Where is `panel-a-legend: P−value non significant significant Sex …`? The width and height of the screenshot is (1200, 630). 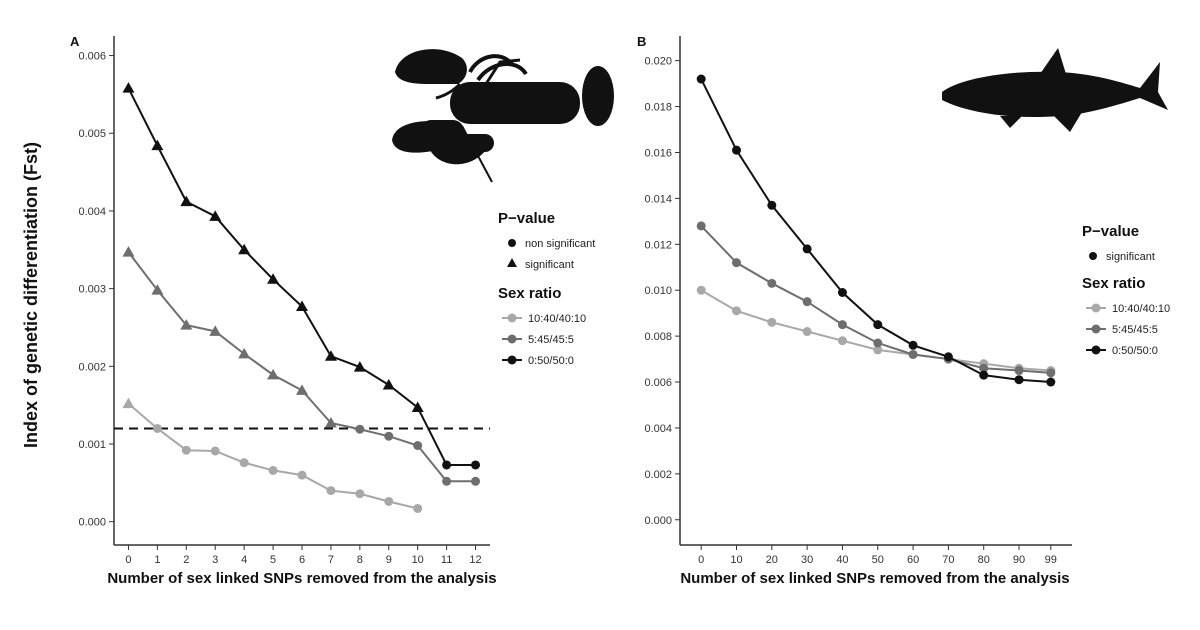
panel-a-legend: P−value non significant significant Sex … is located at coordinates (546, 288).